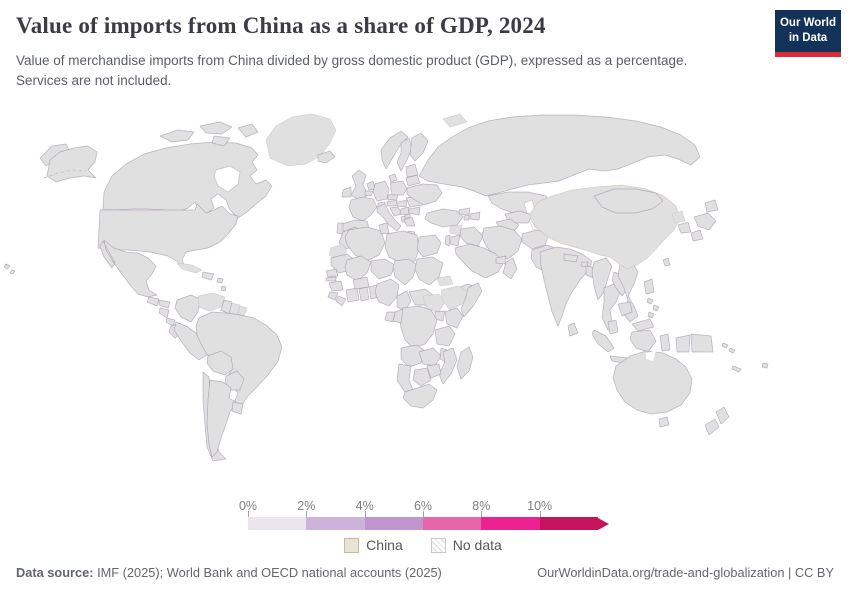 The height and width of the screenshot is (600, 850). What do you see at coordinates (9, 269) in the screenshot?
I see `country-usa-hawaii` at bounding box center [9, 269].